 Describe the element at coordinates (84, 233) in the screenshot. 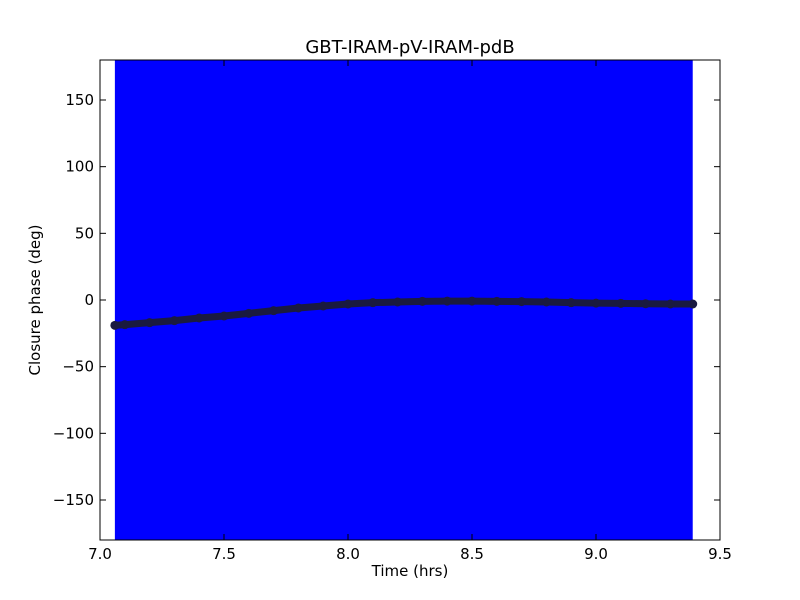

I see `y-tick-label: 50` at that location.